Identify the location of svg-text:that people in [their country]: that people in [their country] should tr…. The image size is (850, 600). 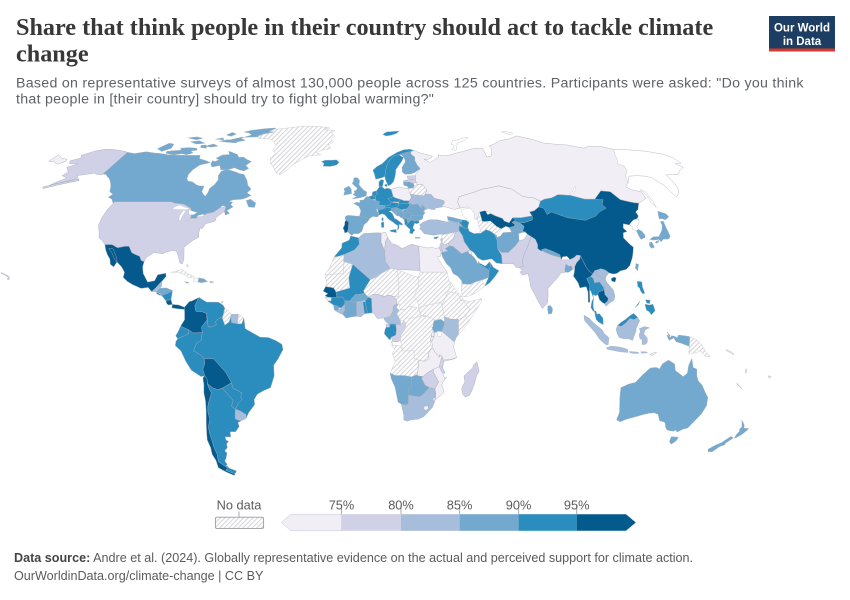
(225, 100).